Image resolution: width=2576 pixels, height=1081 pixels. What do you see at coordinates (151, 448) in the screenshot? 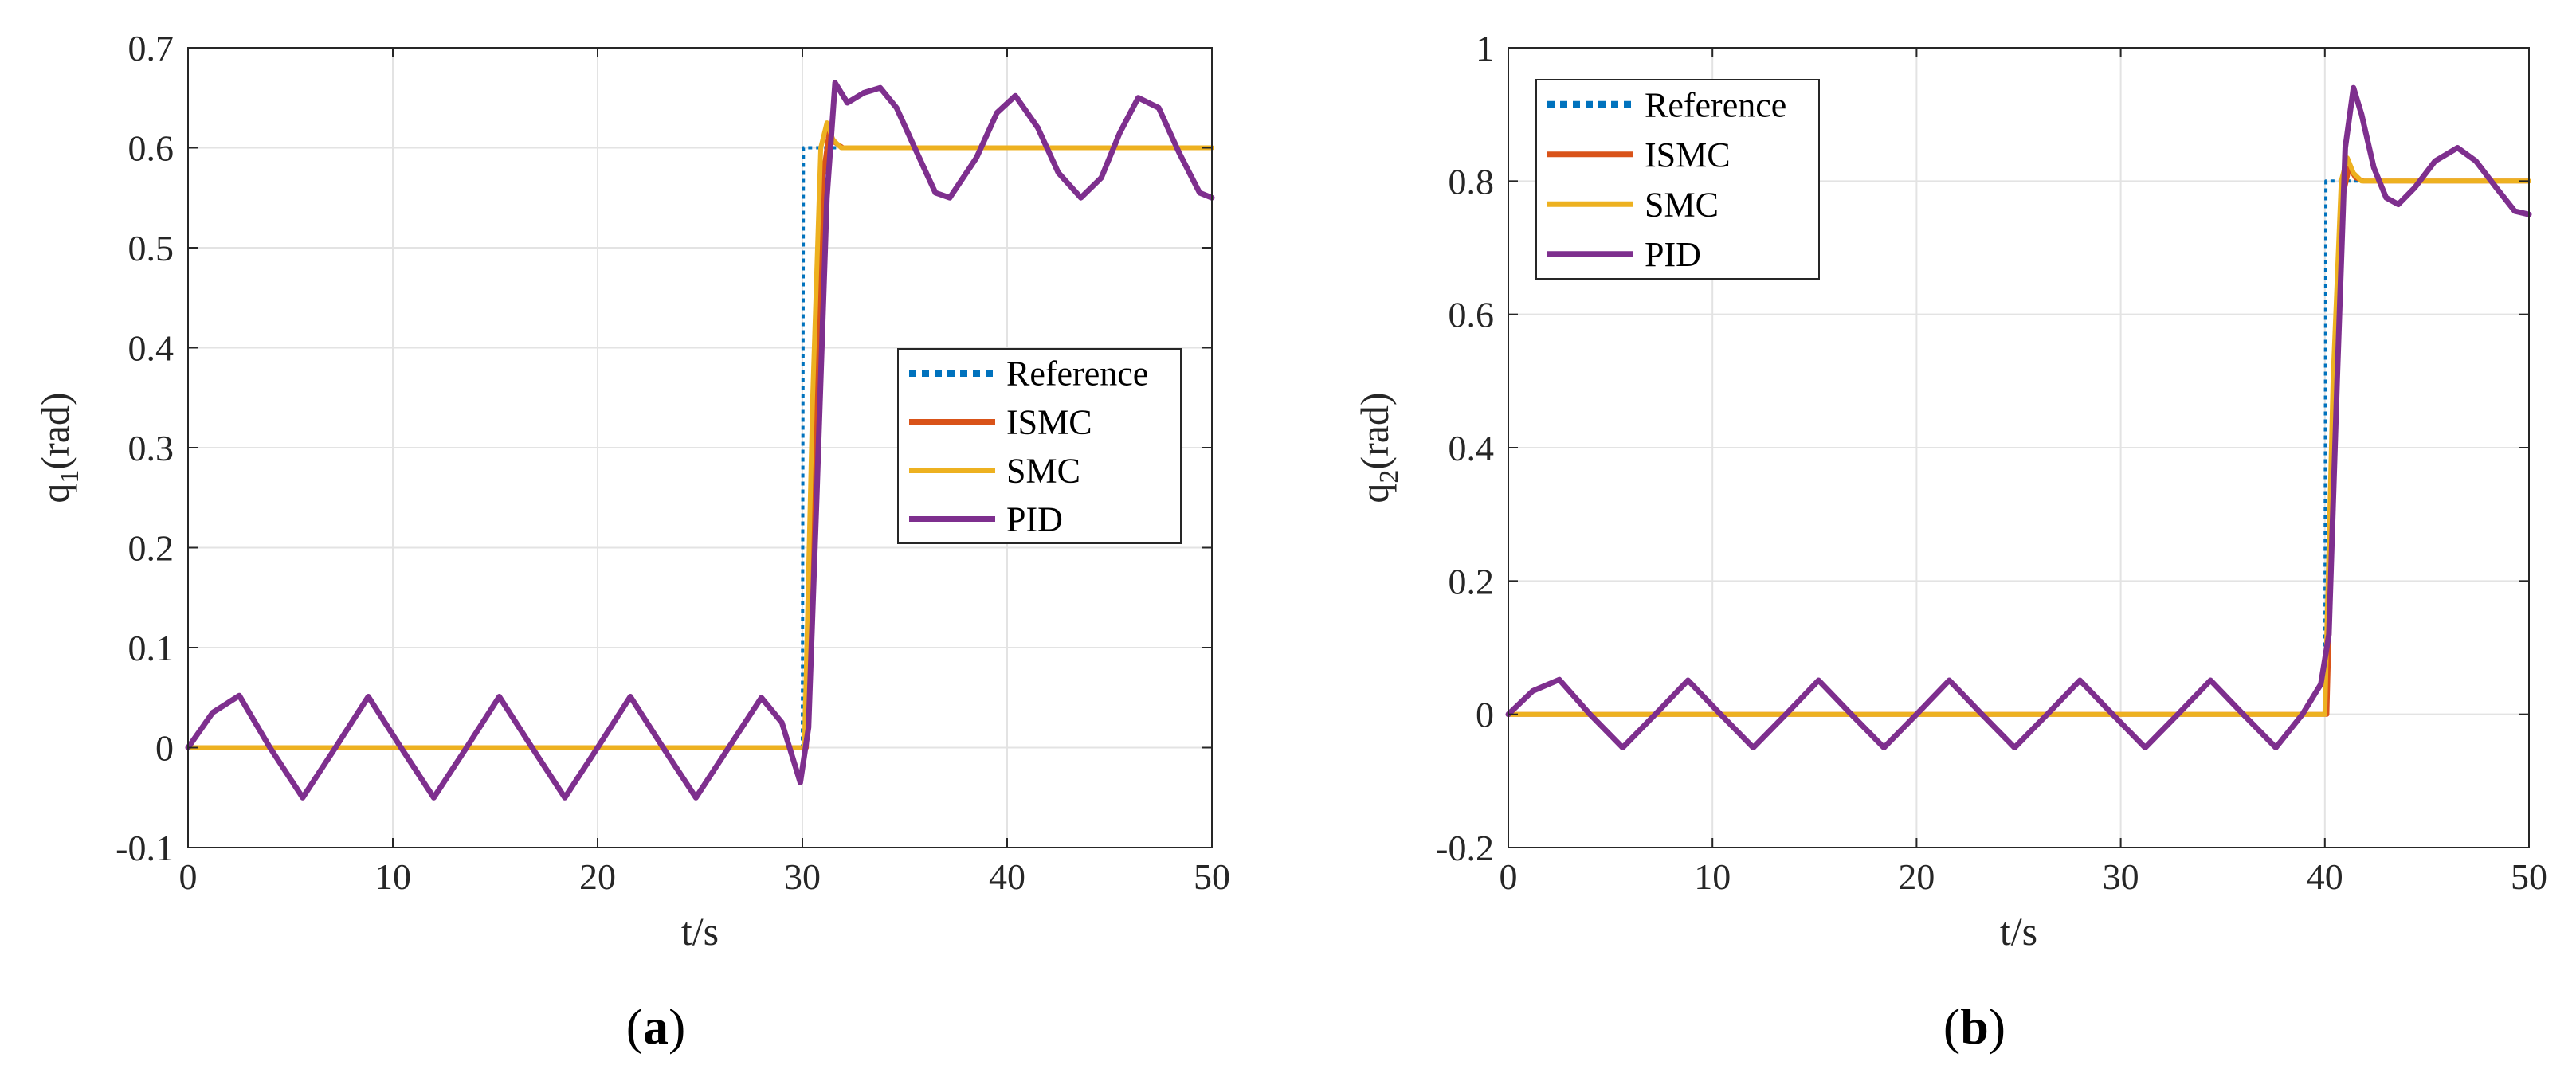
I see `y-tick-label: 0.3` at bounding box center [151, 448].